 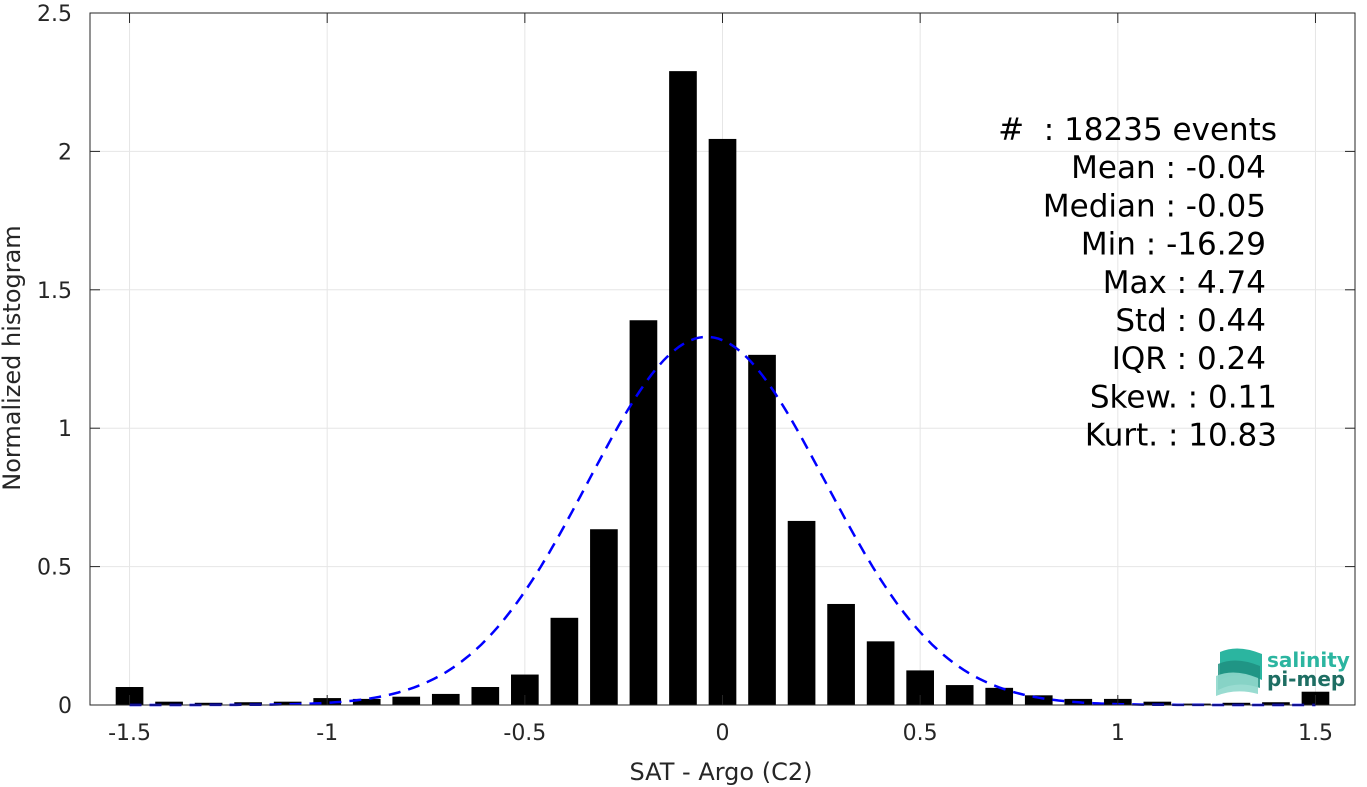 What do you see at coordinates (1118, 733) in the screenshot?
I see `x-tick-label: 1` at bounding box center [1118, 733].